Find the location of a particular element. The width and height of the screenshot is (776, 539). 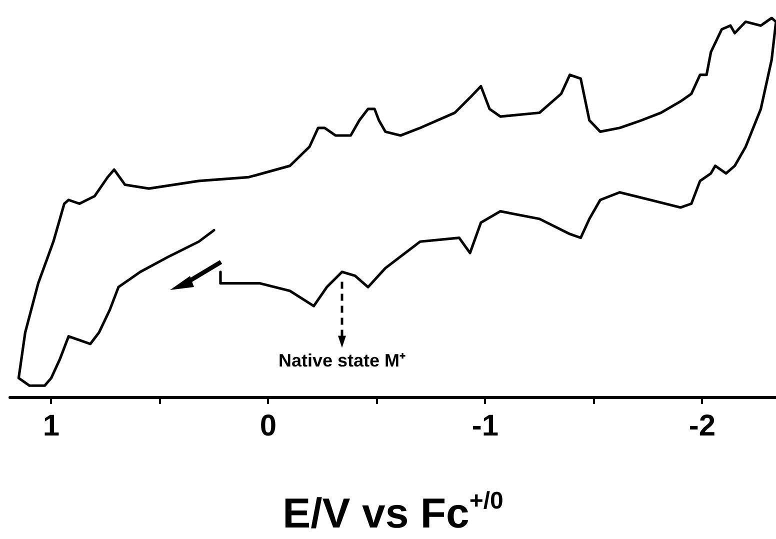

x-tick-label: 1 is located at coordinates (51, 426).